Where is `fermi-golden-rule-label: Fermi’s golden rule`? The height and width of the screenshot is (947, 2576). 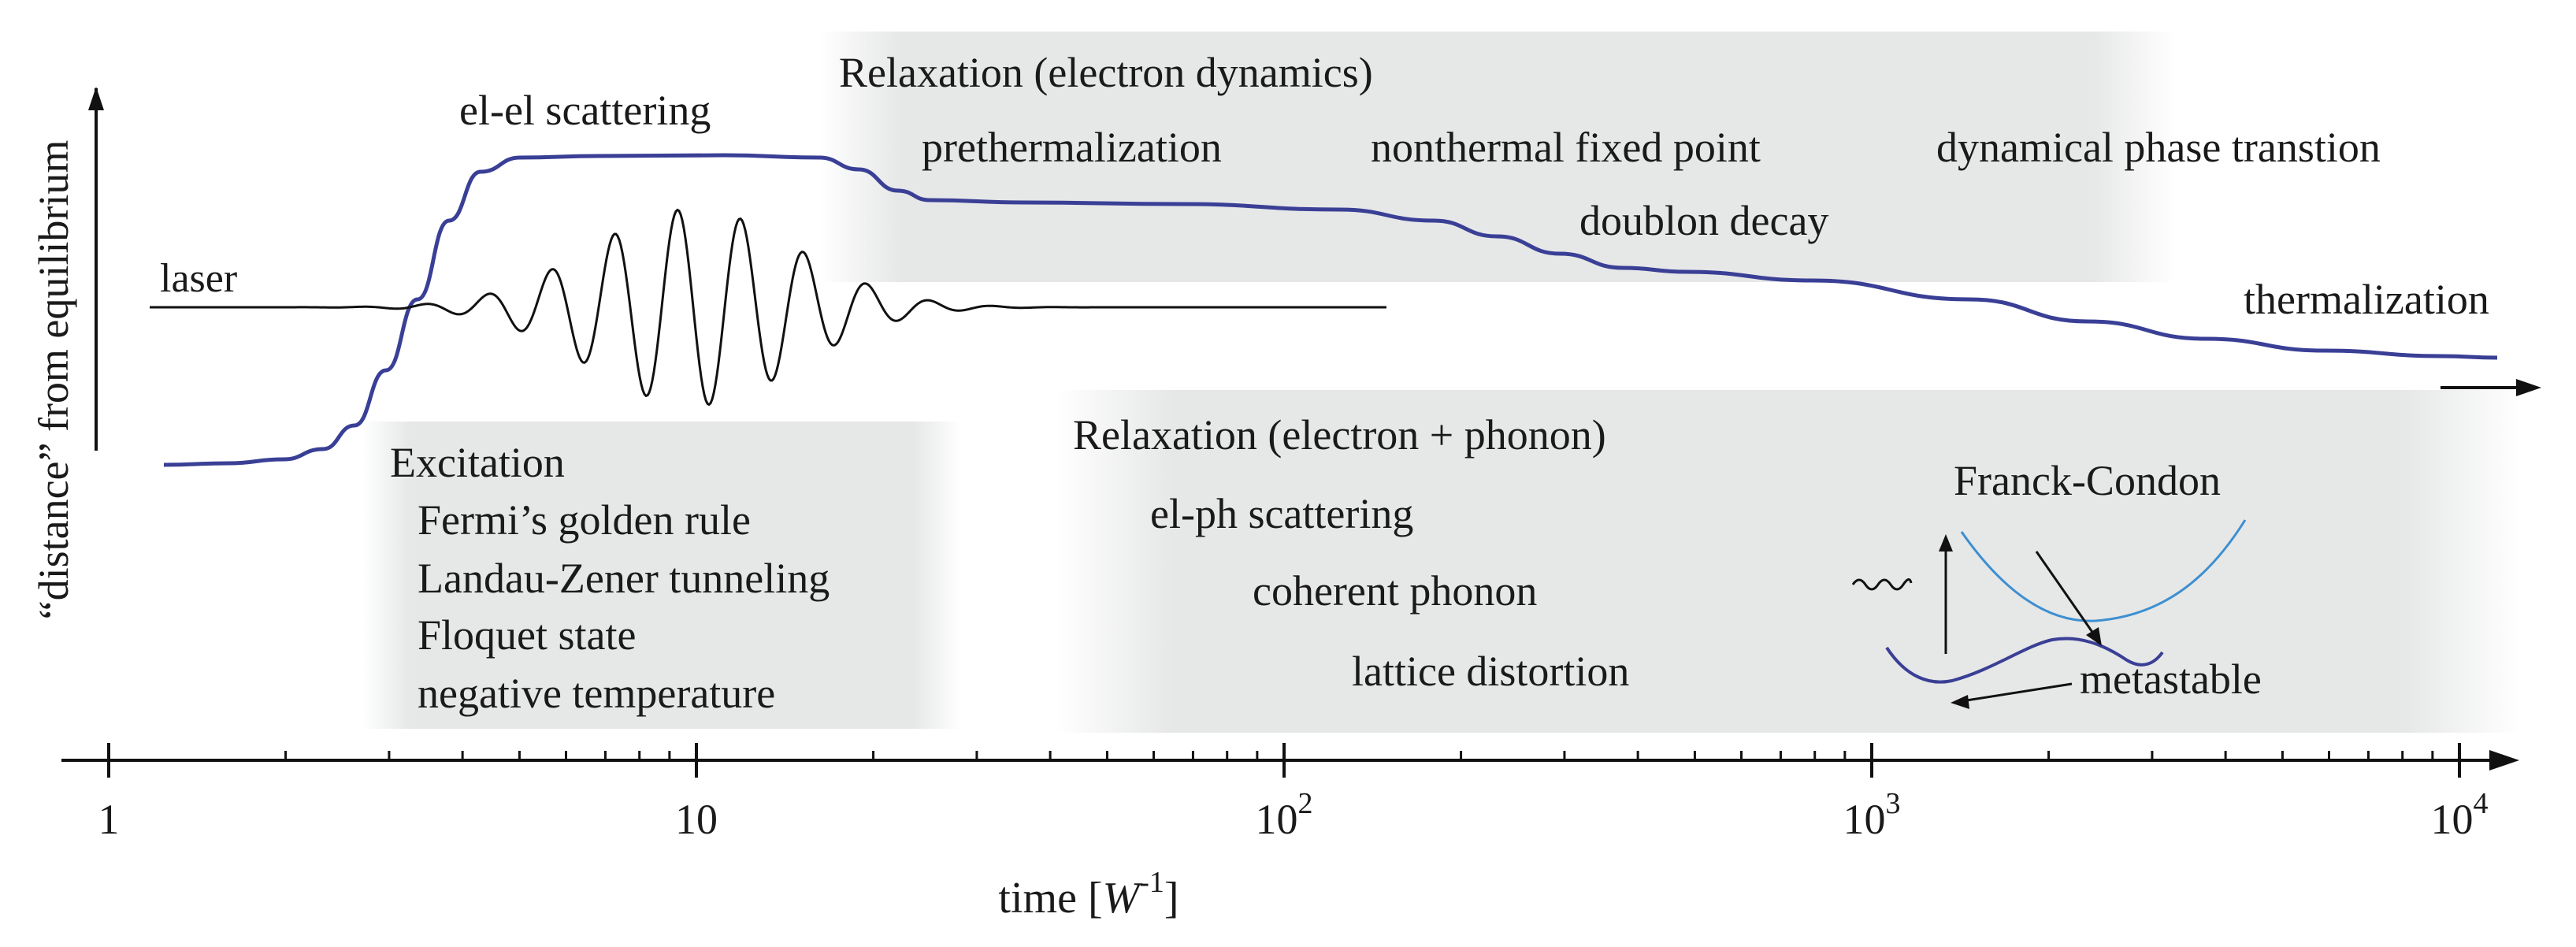
fermi-golden-rule-label: Fermi’s golden rule is located at coordinates (584, 520).